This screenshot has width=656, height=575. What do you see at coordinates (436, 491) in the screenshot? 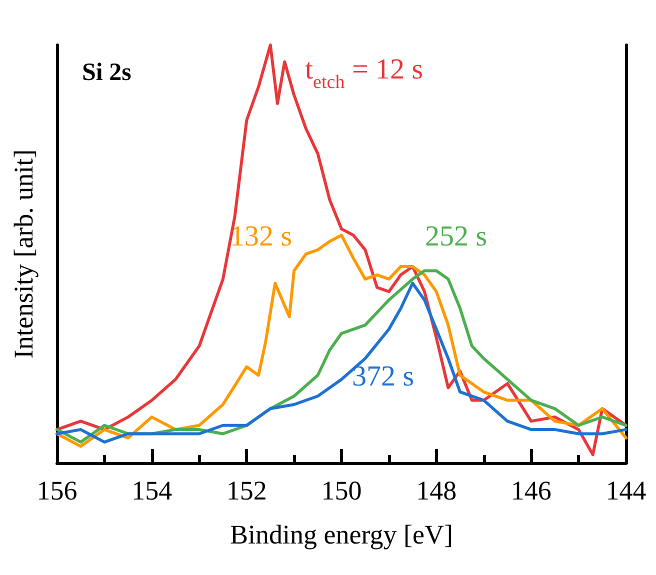
I see `x-tick-label: 148` at bounding box center [436, 491].